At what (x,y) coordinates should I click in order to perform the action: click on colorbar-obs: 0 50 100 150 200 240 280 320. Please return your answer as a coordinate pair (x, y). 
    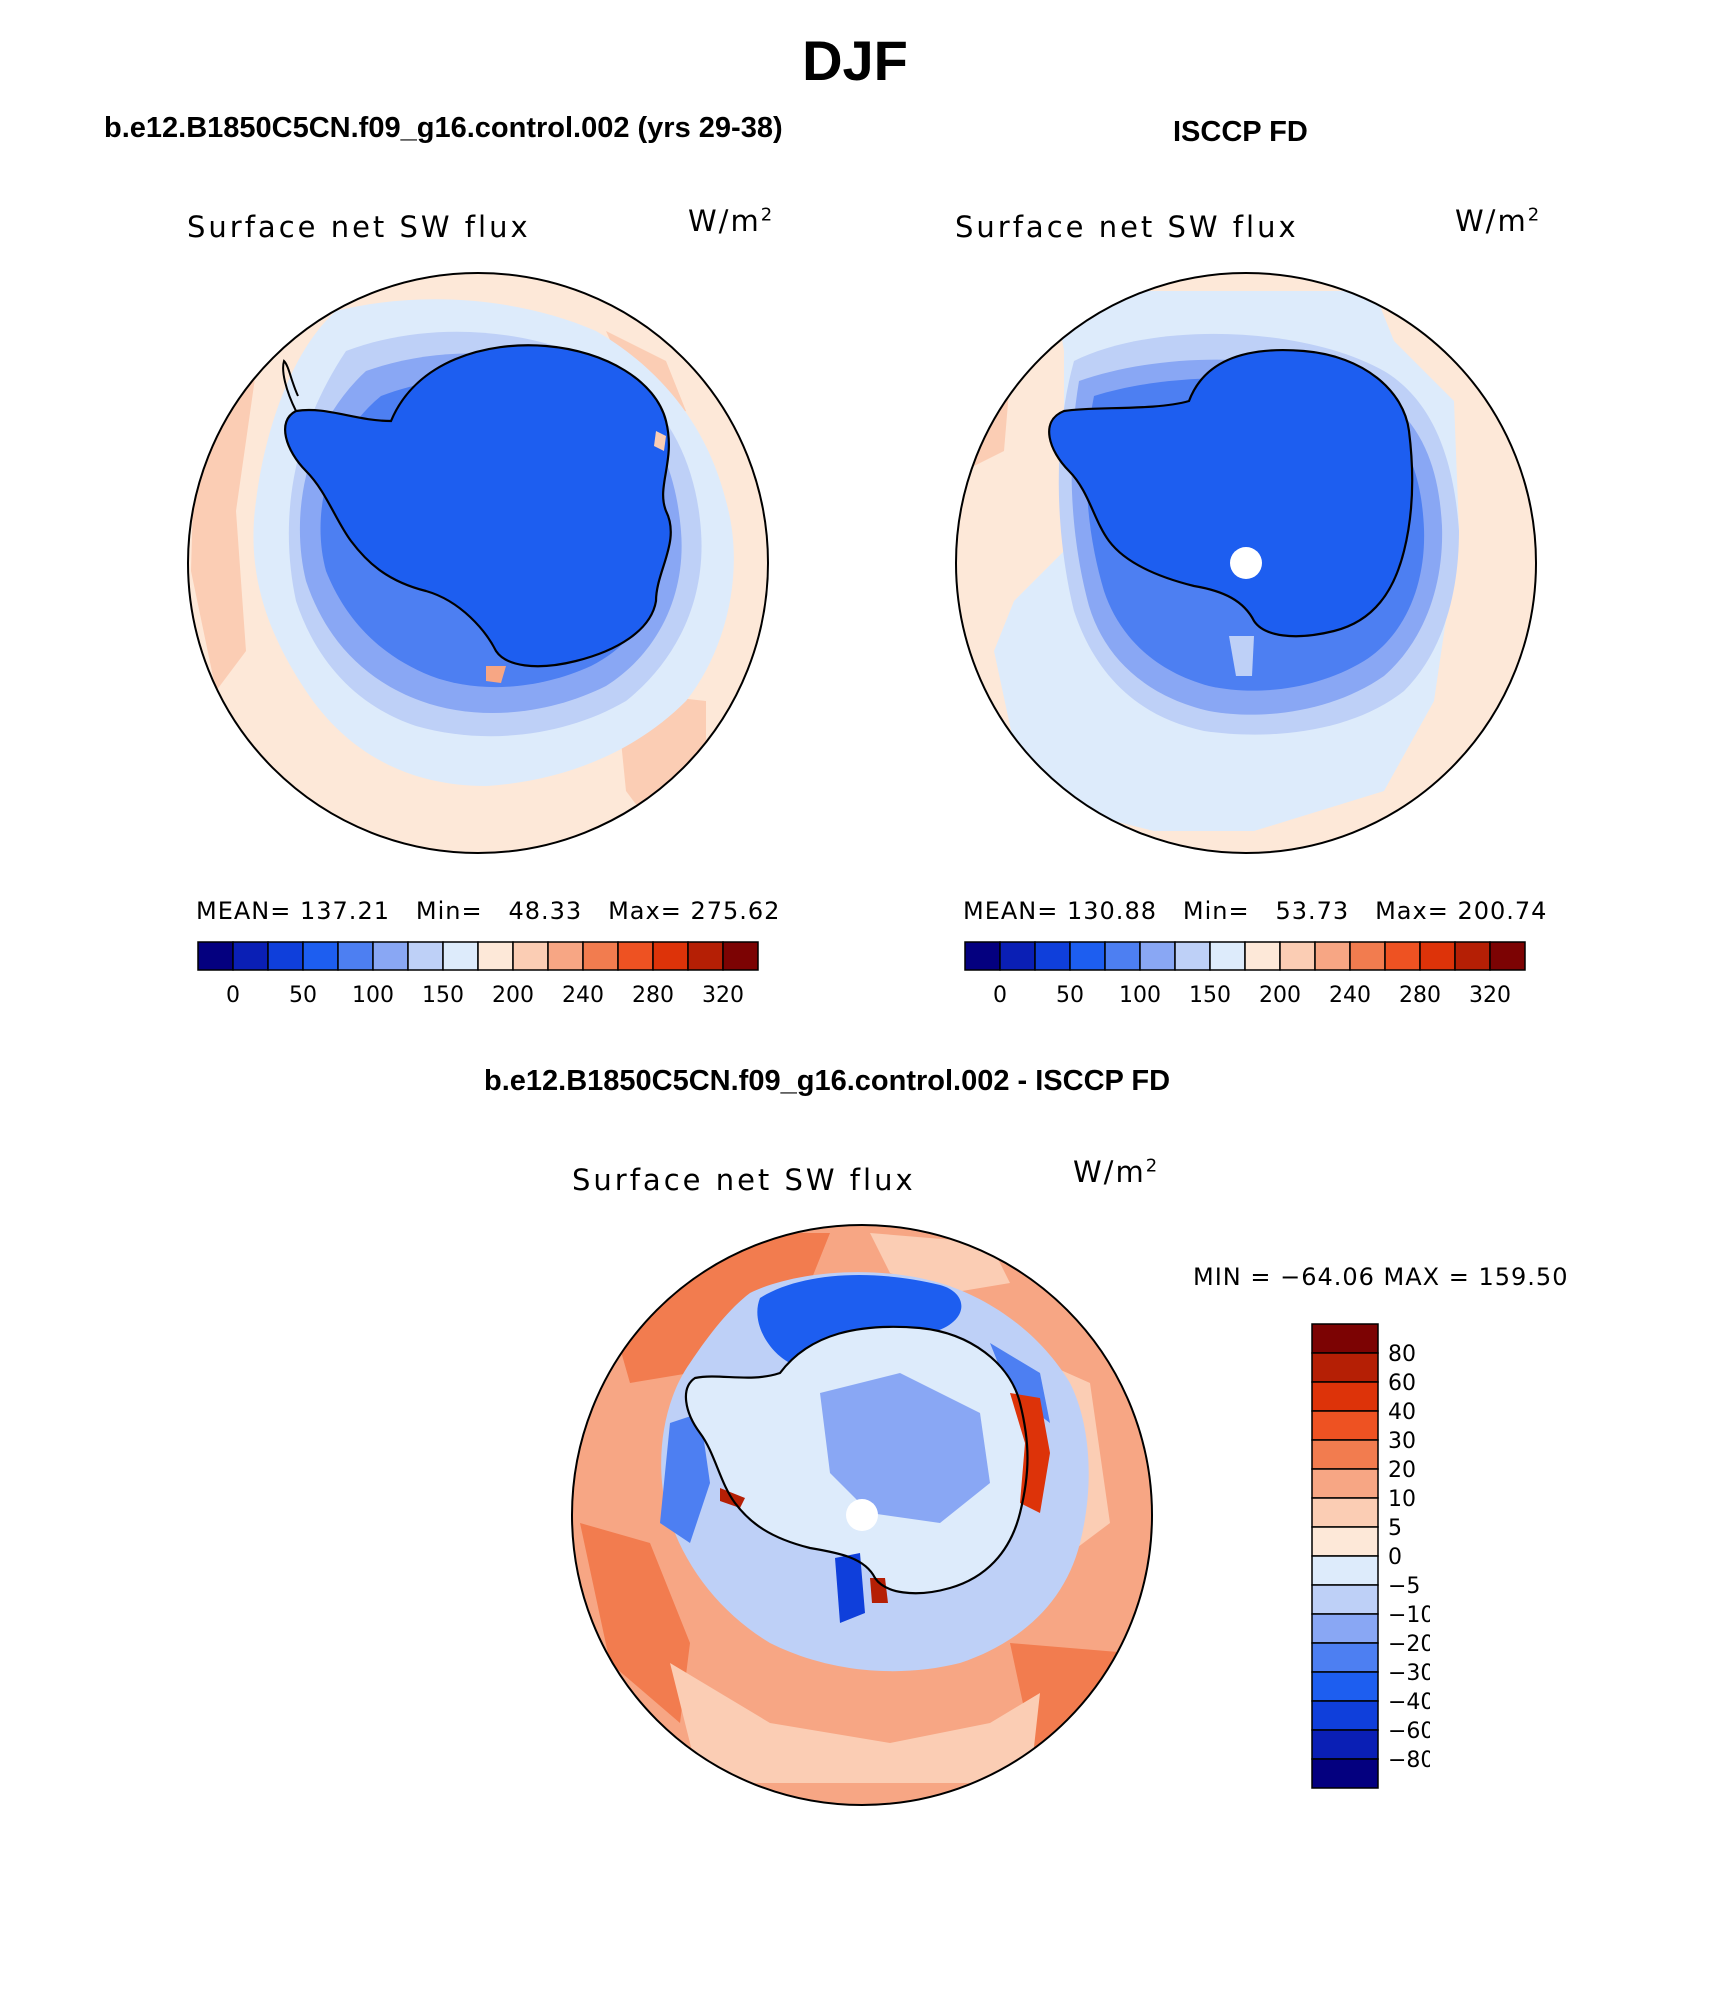
    Looking at the image, I should click on (1245, 974).